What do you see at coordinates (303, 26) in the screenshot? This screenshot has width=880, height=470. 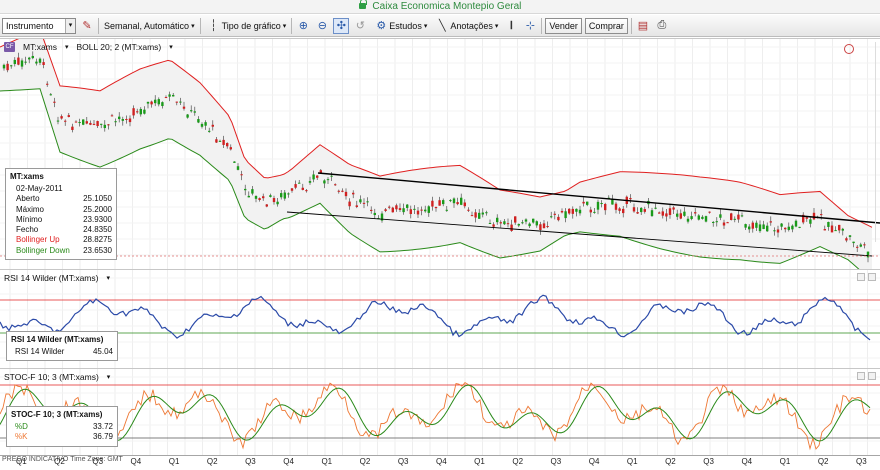 I see `zoom-in-icon: ⊕` at bounding box center [303, 26].